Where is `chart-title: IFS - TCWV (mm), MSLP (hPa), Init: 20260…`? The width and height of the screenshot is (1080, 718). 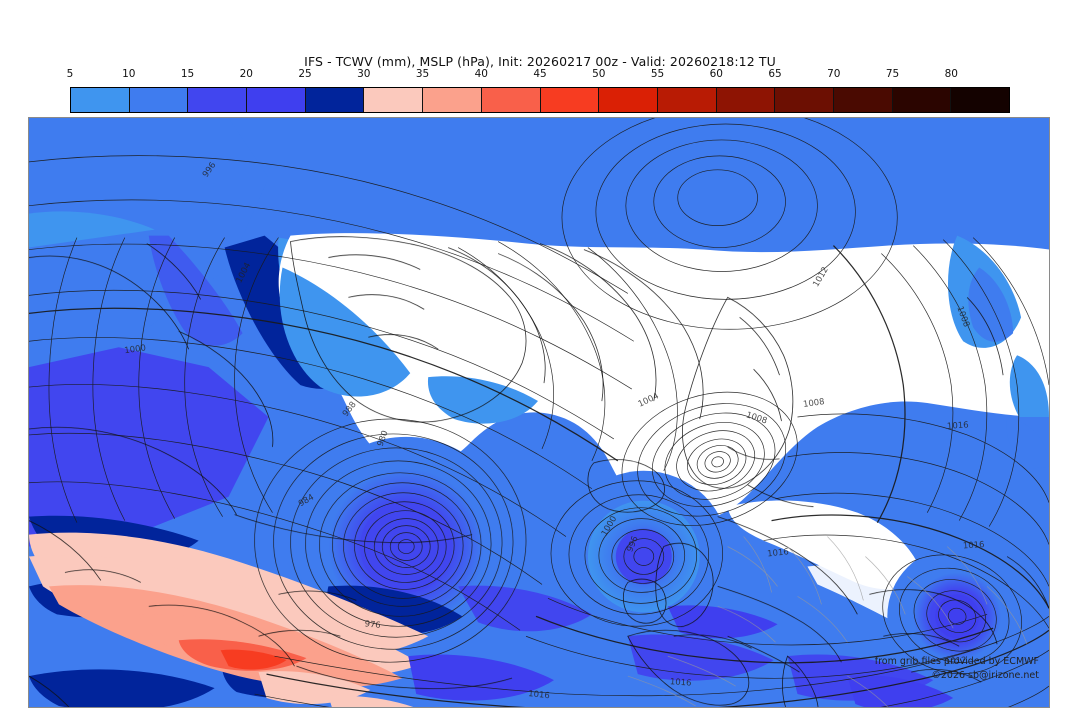 chart-title: IFS - TCWV (mm), MSLP (hPa), Init: 20260… is located at coordinates (540, 61).